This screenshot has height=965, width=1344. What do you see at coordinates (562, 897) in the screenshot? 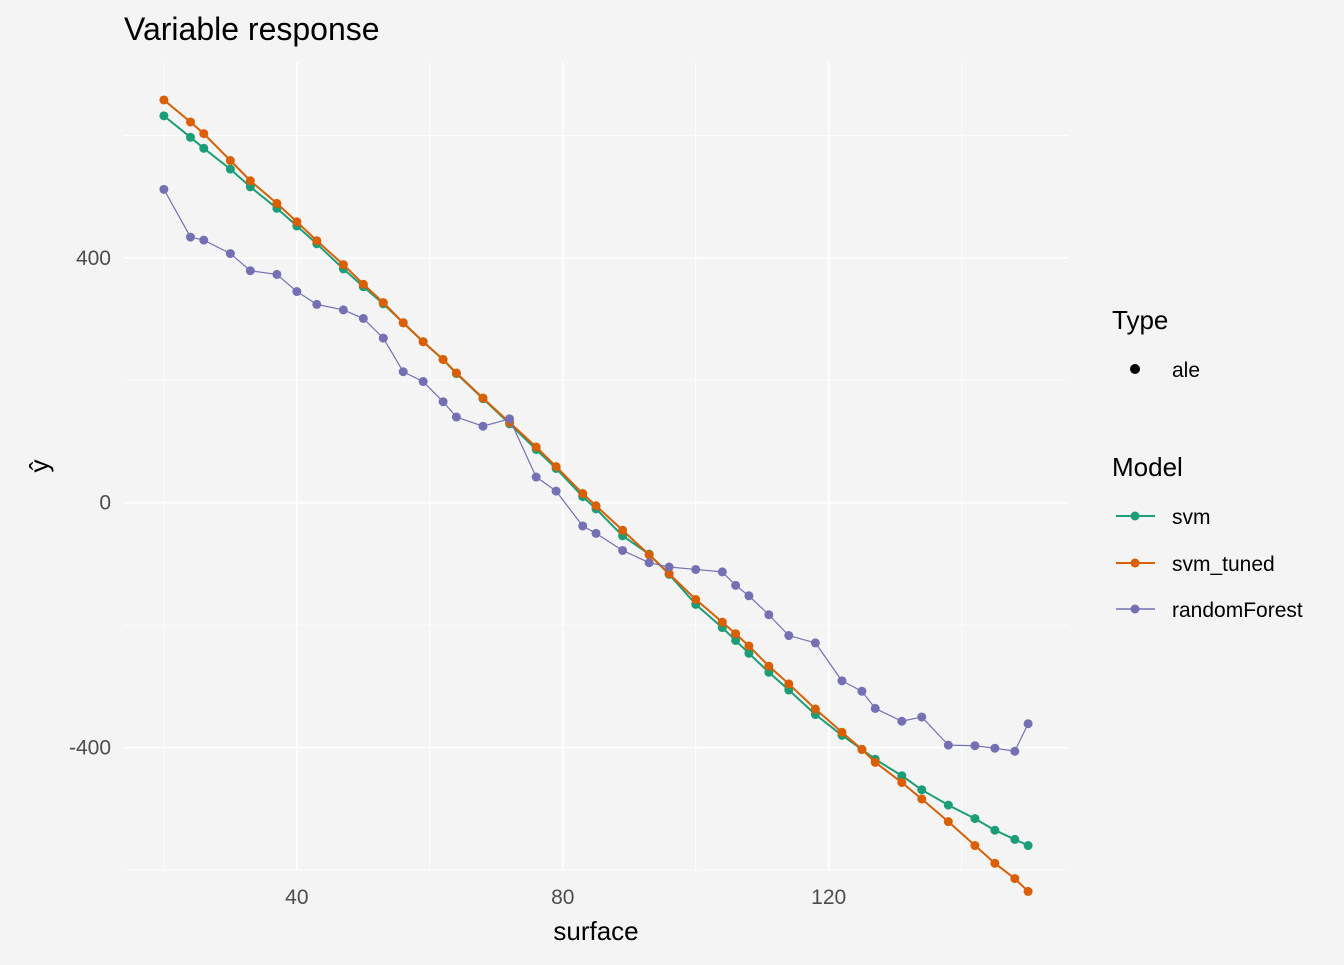
I see `x-tick-label: 80` at bounding box center [562, 897].